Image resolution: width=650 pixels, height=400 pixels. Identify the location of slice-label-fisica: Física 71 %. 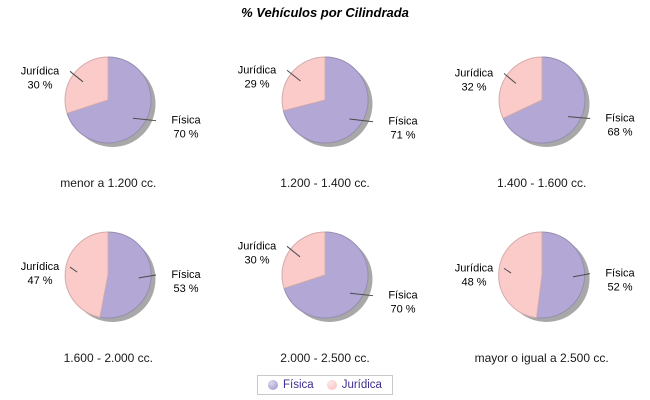
(403, 129).